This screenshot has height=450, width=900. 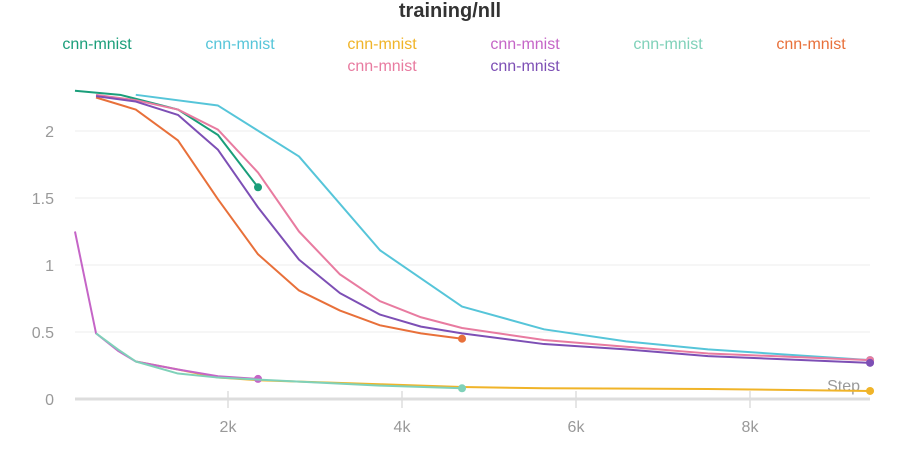 I want to click on y-tick-label: 1, so click(x=49, y=266).